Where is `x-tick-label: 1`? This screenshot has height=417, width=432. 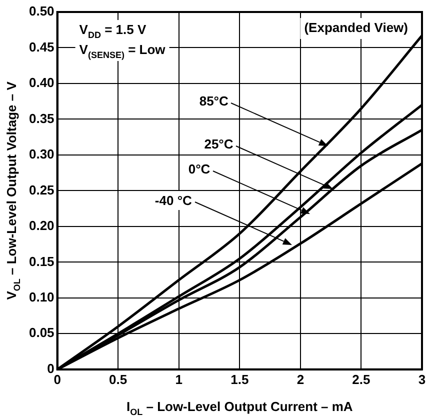 x-tick-label: 1 is located at coordinates (178, 379).